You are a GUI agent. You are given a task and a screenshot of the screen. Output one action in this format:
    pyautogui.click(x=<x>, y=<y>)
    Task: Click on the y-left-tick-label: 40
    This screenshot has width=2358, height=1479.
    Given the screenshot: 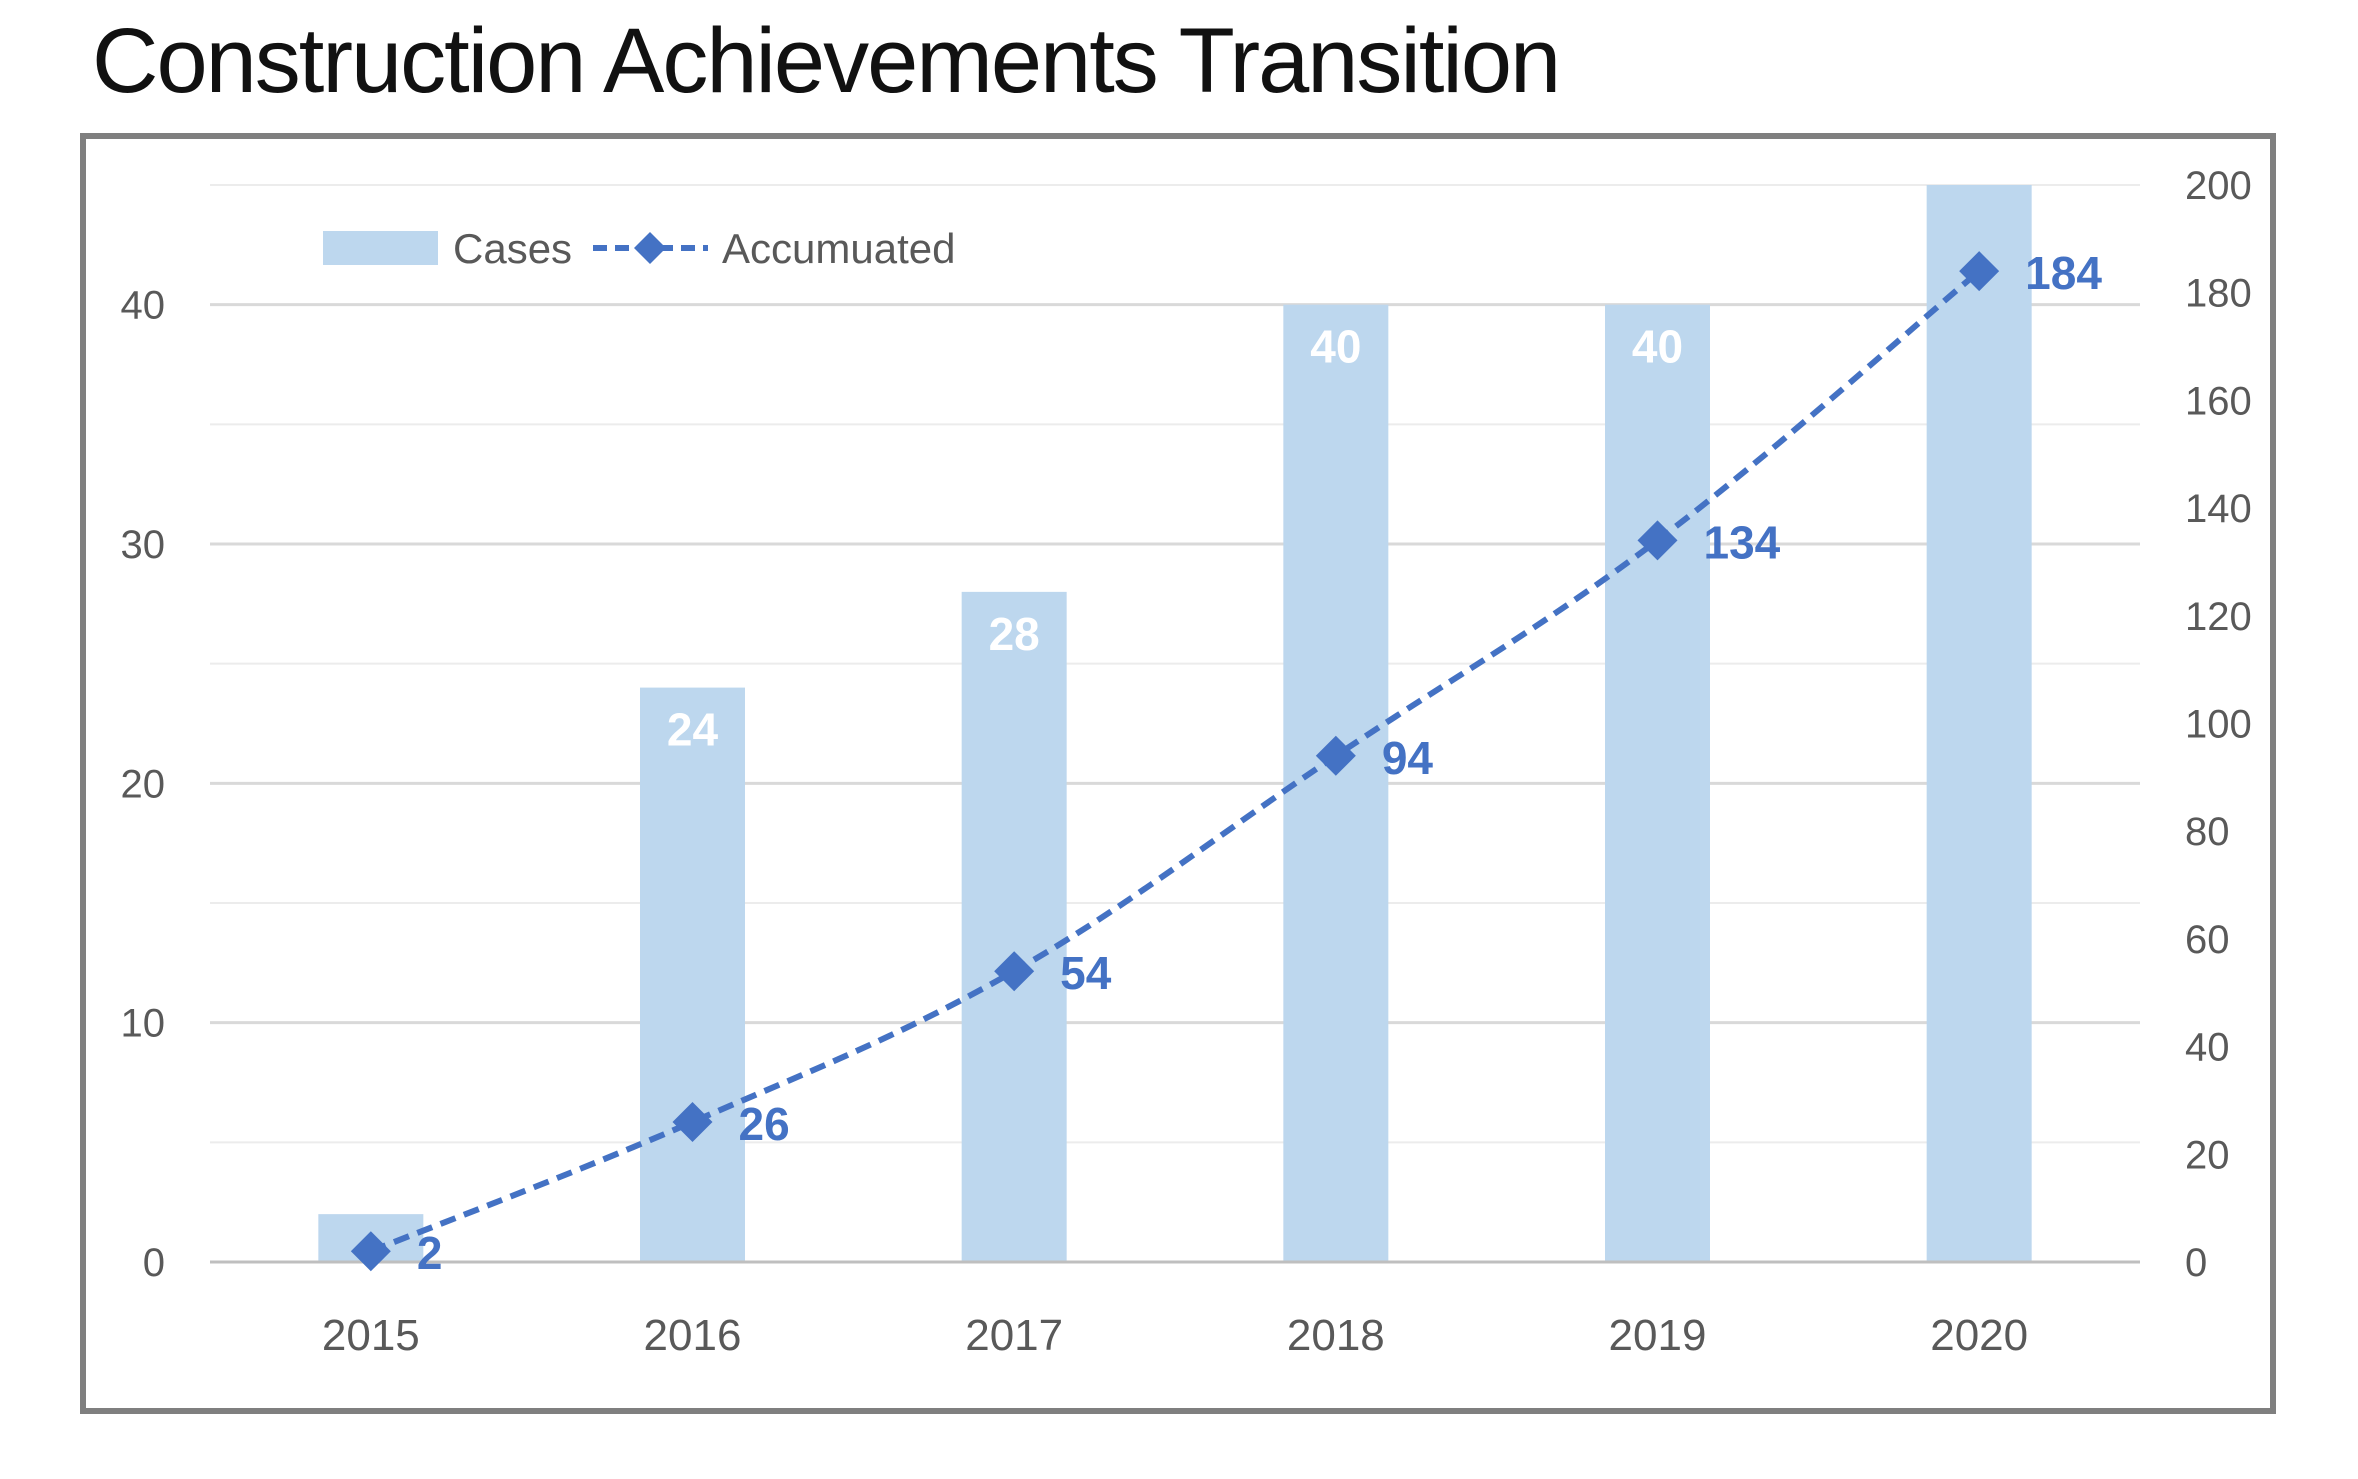 What is the action you would take?
    pyautogui.click(x=143, y=306)
    